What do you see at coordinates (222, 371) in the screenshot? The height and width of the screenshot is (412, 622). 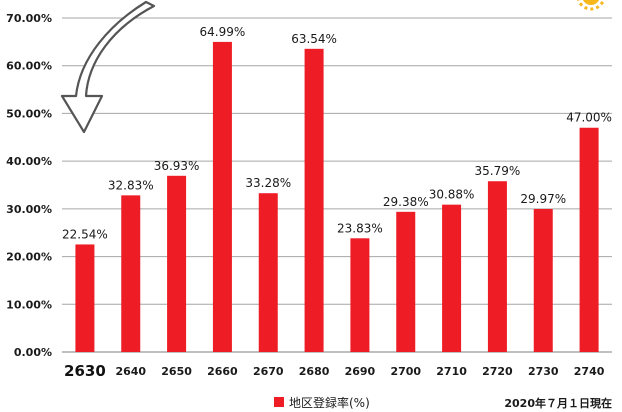 I see `x-tick-label: 2660` at bounding box center [222, 371].